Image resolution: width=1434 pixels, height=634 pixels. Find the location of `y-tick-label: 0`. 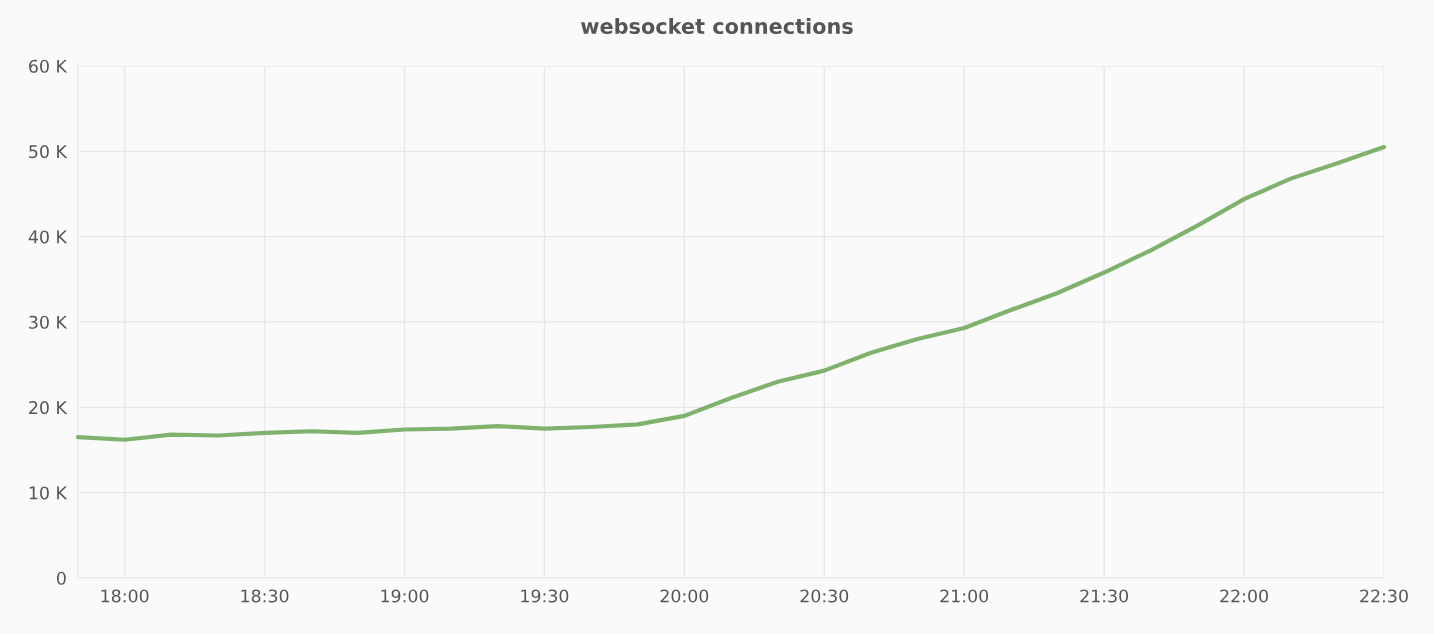

y-tick-label: 0 is located at coordinates (61, 578).